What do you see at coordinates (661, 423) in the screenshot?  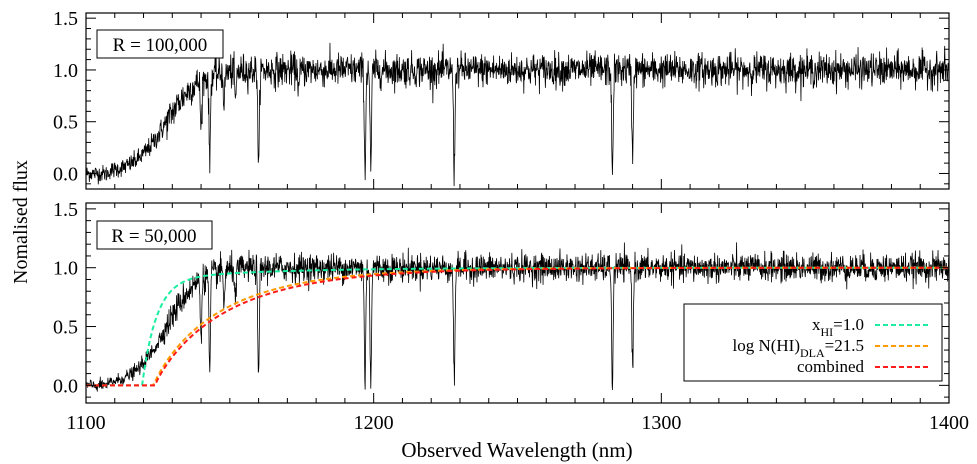 I see `x-tick-label: 1300` at bounding box center [661, 423].